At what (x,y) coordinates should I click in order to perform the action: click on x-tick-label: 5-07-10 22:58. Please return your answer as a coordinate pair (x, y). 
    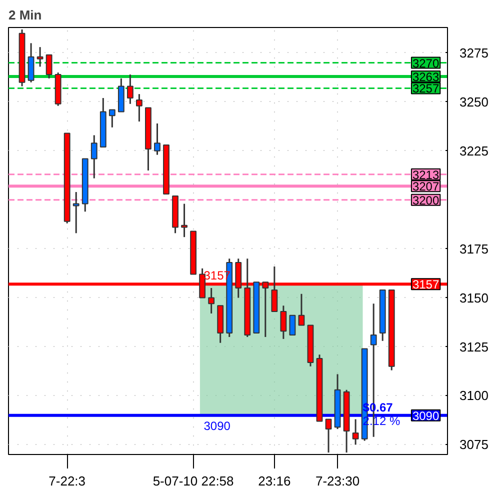
    Looking at the image, I should click on (193, 481).